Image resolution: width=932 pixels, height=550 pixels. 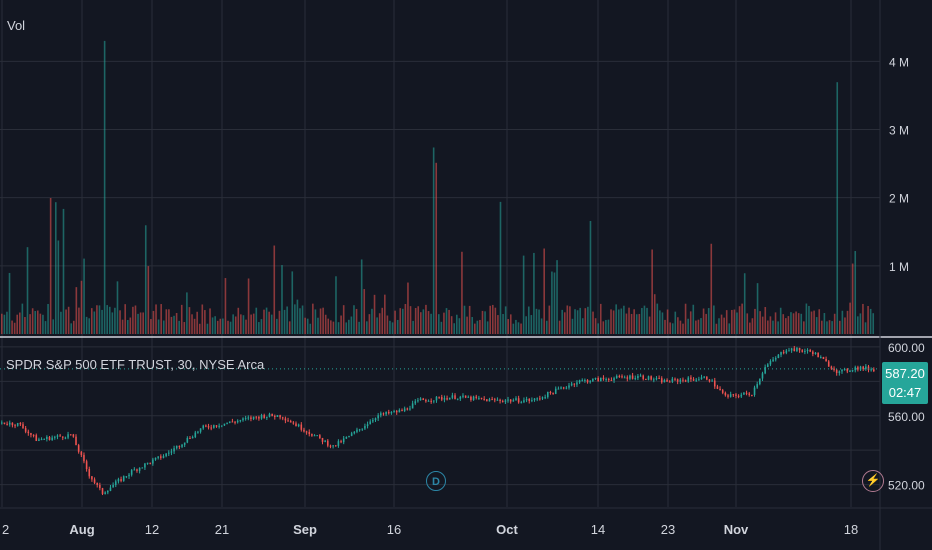 I want to click on bar-countdown: 02:47, so click(x=905, y=392).